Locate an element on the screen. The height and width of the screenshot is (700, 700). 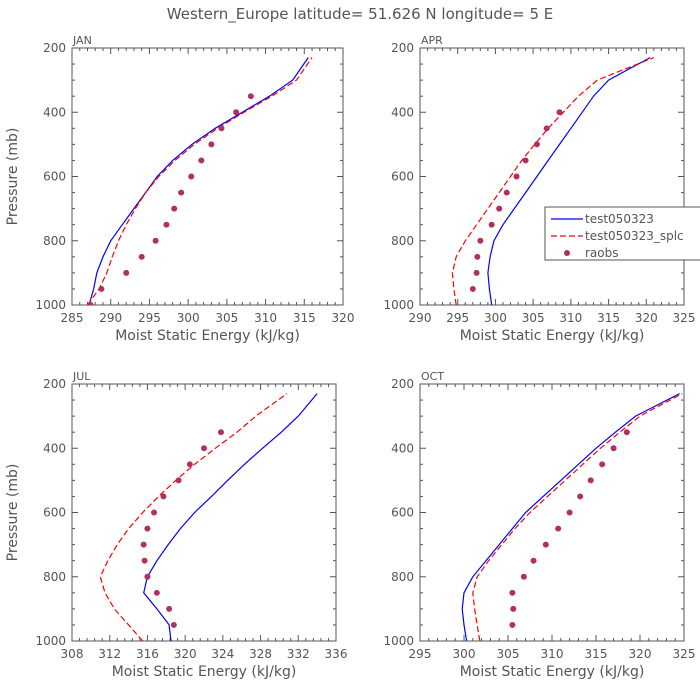
x-tick-label: 308 is located at coordinates (72, 654).